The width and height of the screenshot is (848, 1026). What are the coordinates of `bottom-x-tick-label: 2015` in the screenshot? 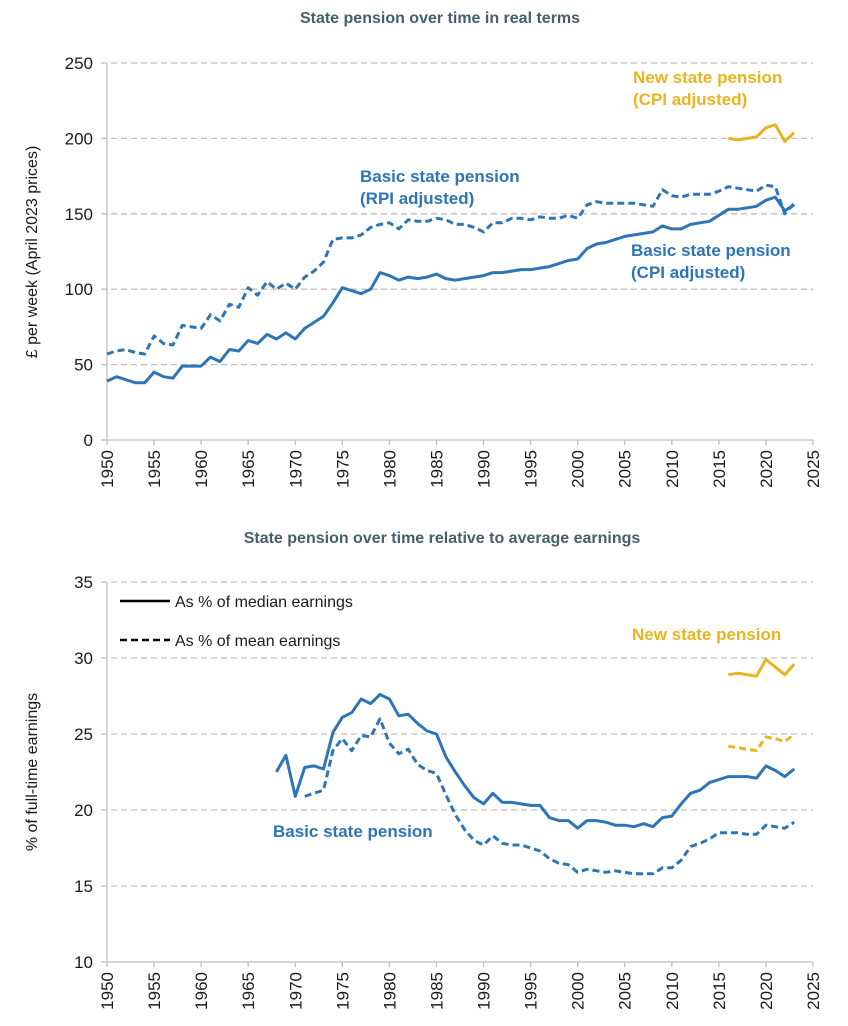 It's located at (719, 991).